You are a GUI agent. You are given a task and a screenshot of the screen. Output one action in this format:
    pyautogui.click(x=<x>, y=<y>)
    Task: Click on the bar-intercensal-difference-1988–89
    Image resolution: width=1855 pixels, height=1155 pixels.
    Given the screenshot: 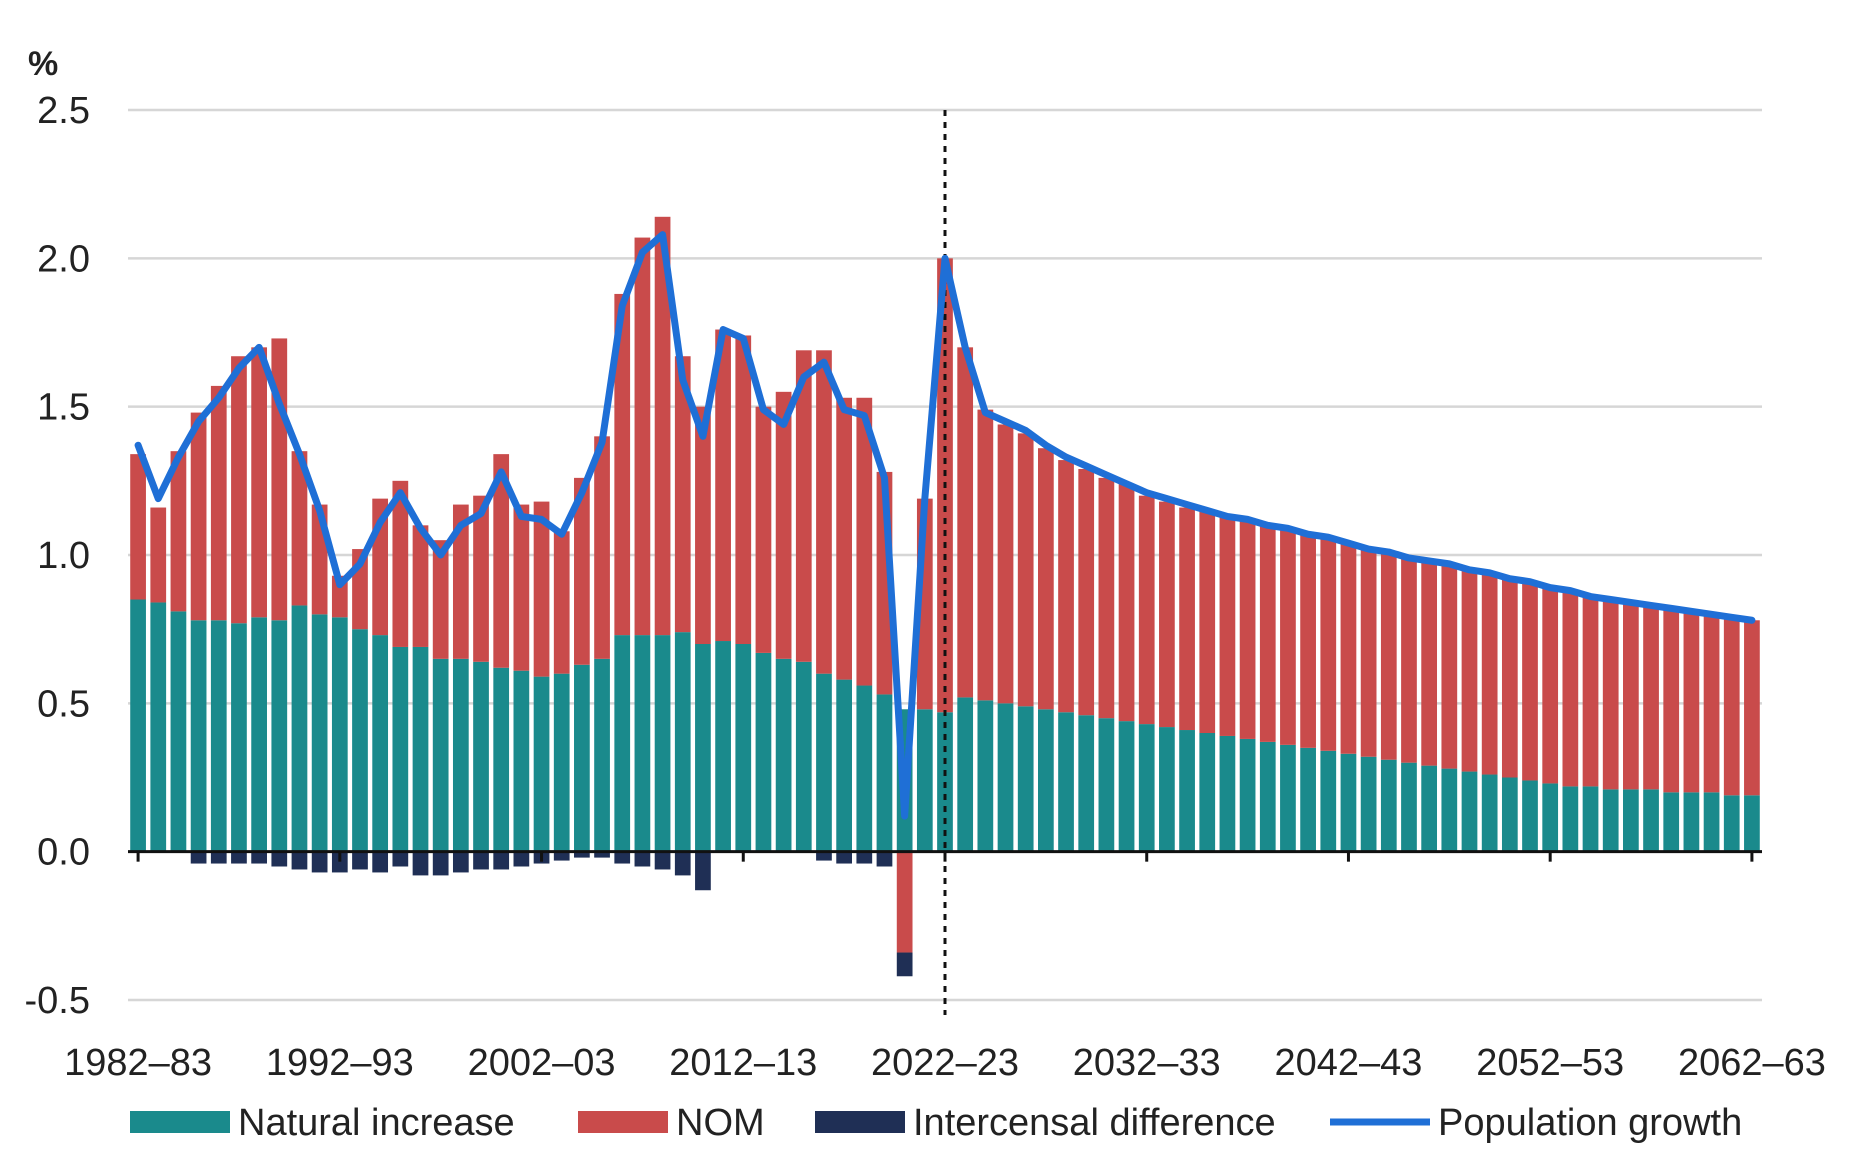 What is the action you would take?
    pyautogui.click(x=259, y=857)
    